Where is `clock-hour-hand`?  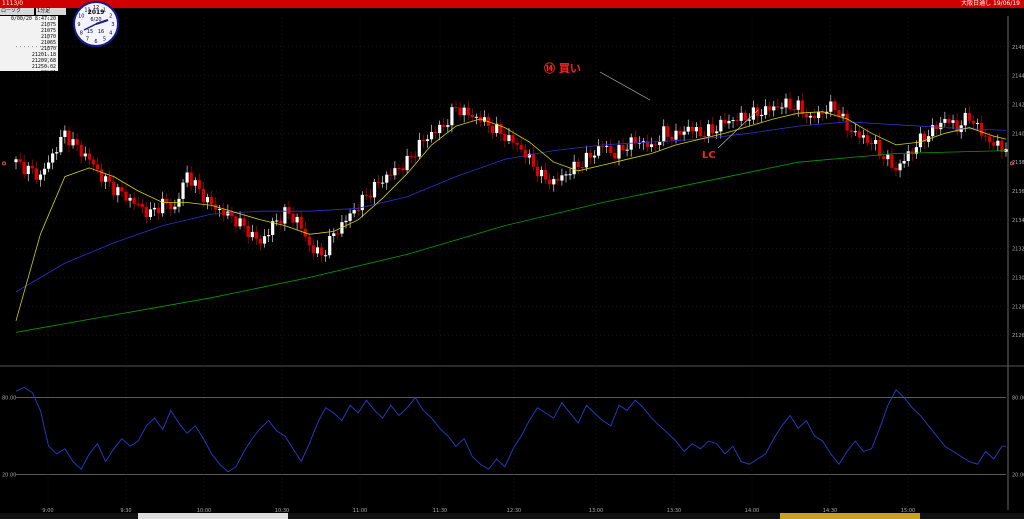
clock-hour-hand is located at coordinates (102, 22).